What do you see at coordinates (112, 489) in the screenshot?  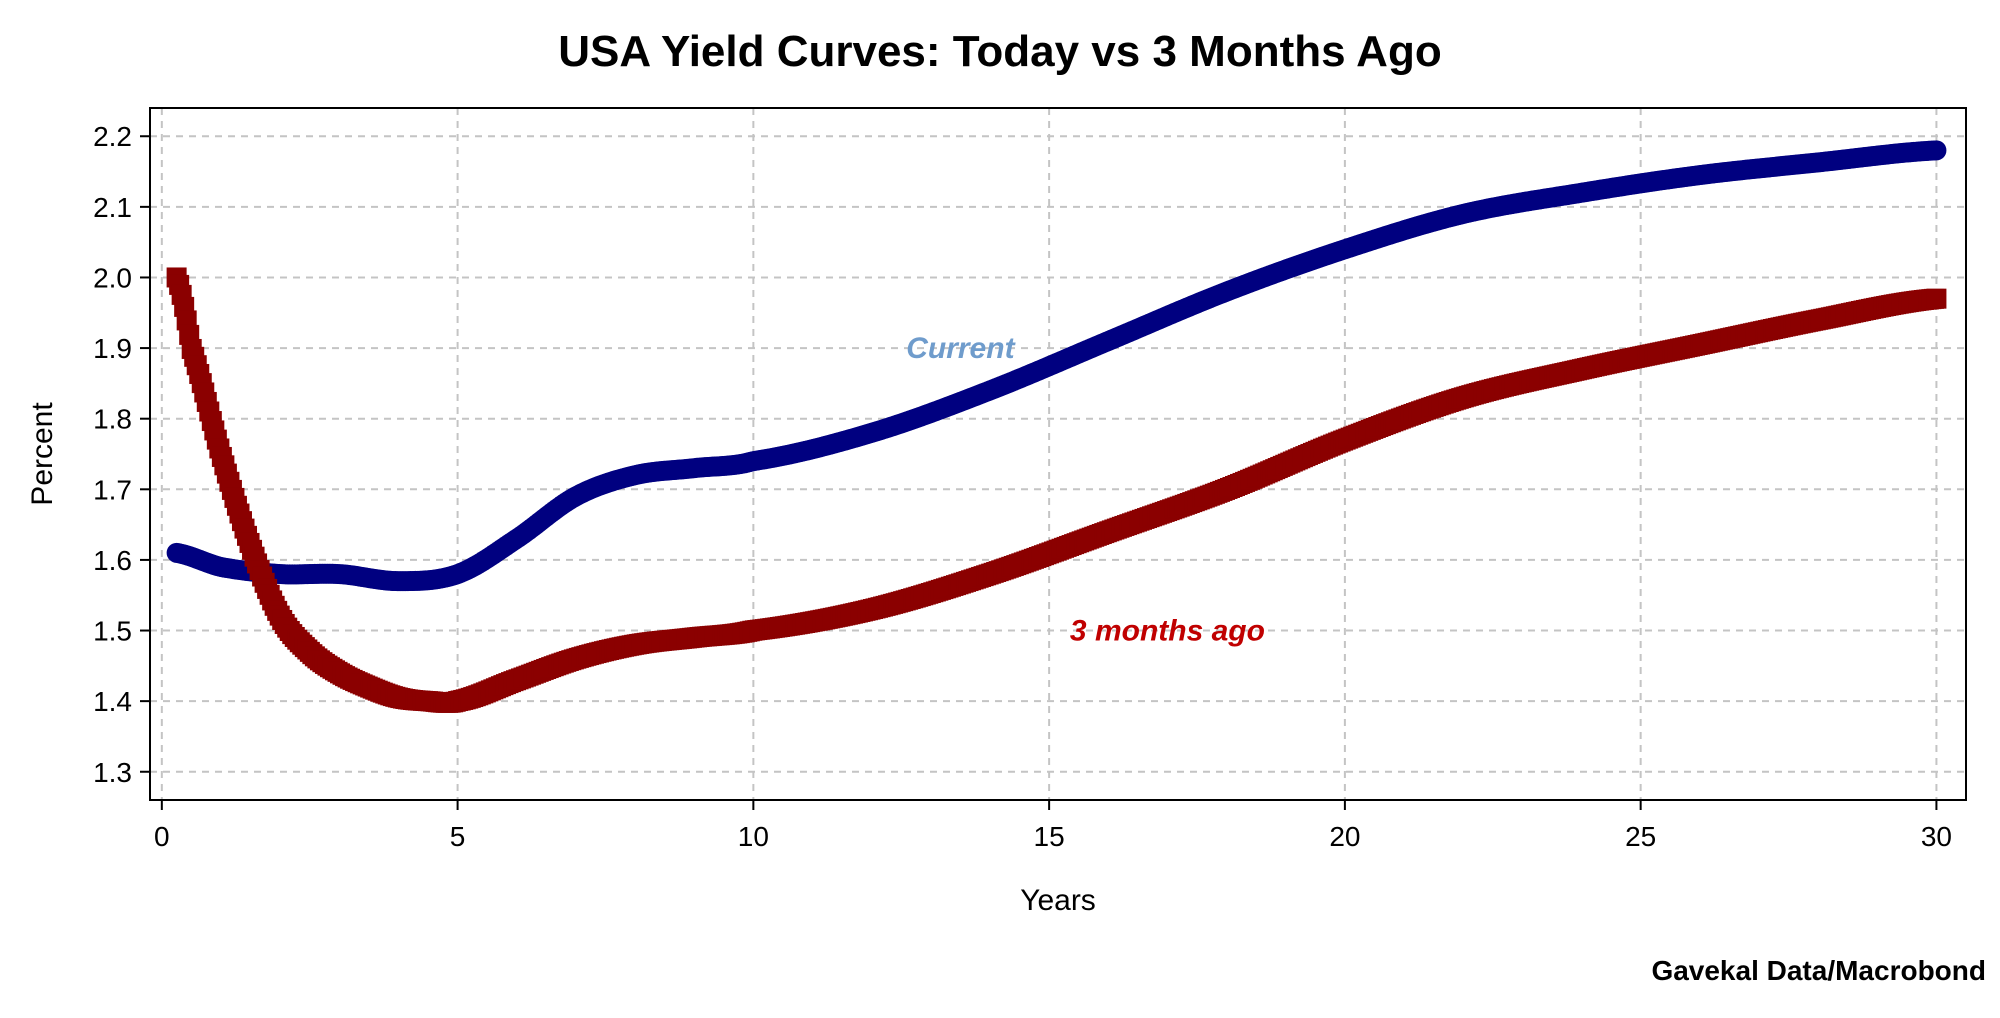 I see `y-tick-label: 1.7` at bounding box center [112, 489].